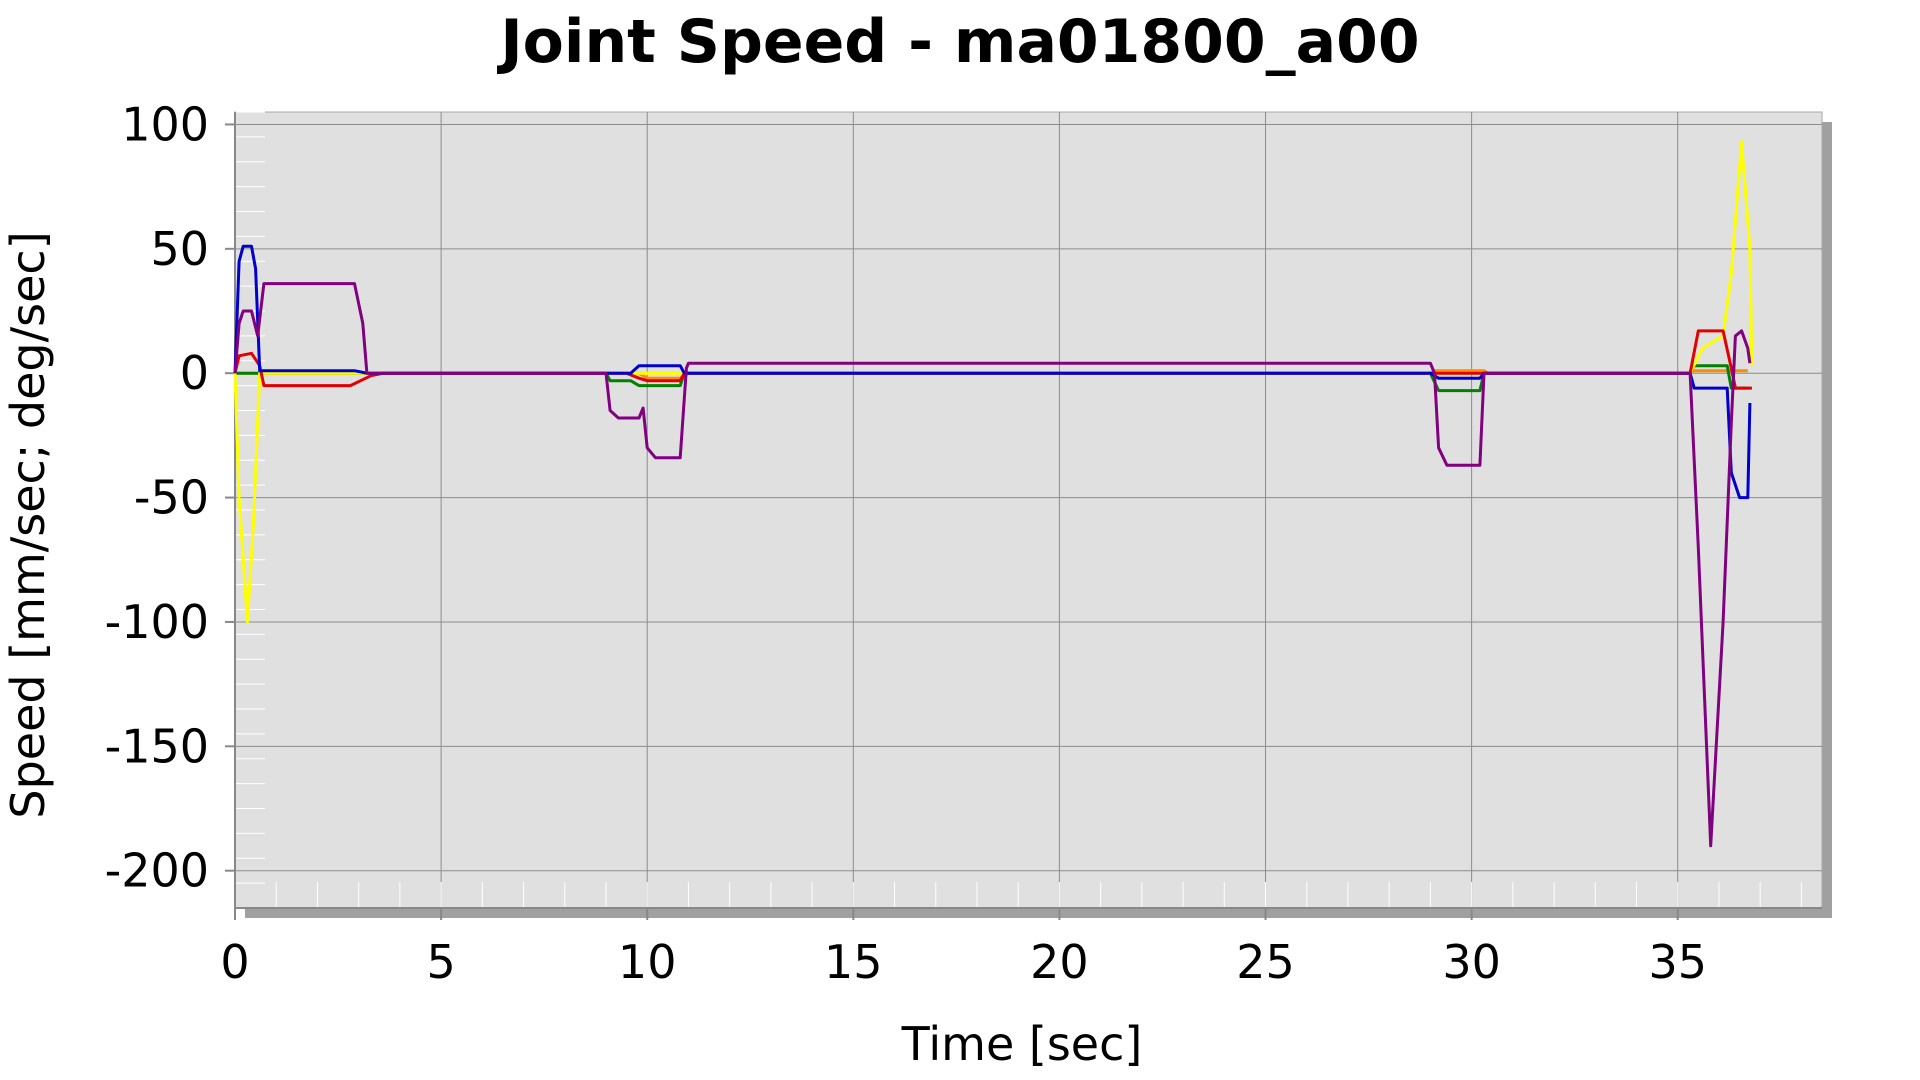  Describe the element at coordinates (179, 249) in the screenshot. I see `y-tick-label: 50` at that location.